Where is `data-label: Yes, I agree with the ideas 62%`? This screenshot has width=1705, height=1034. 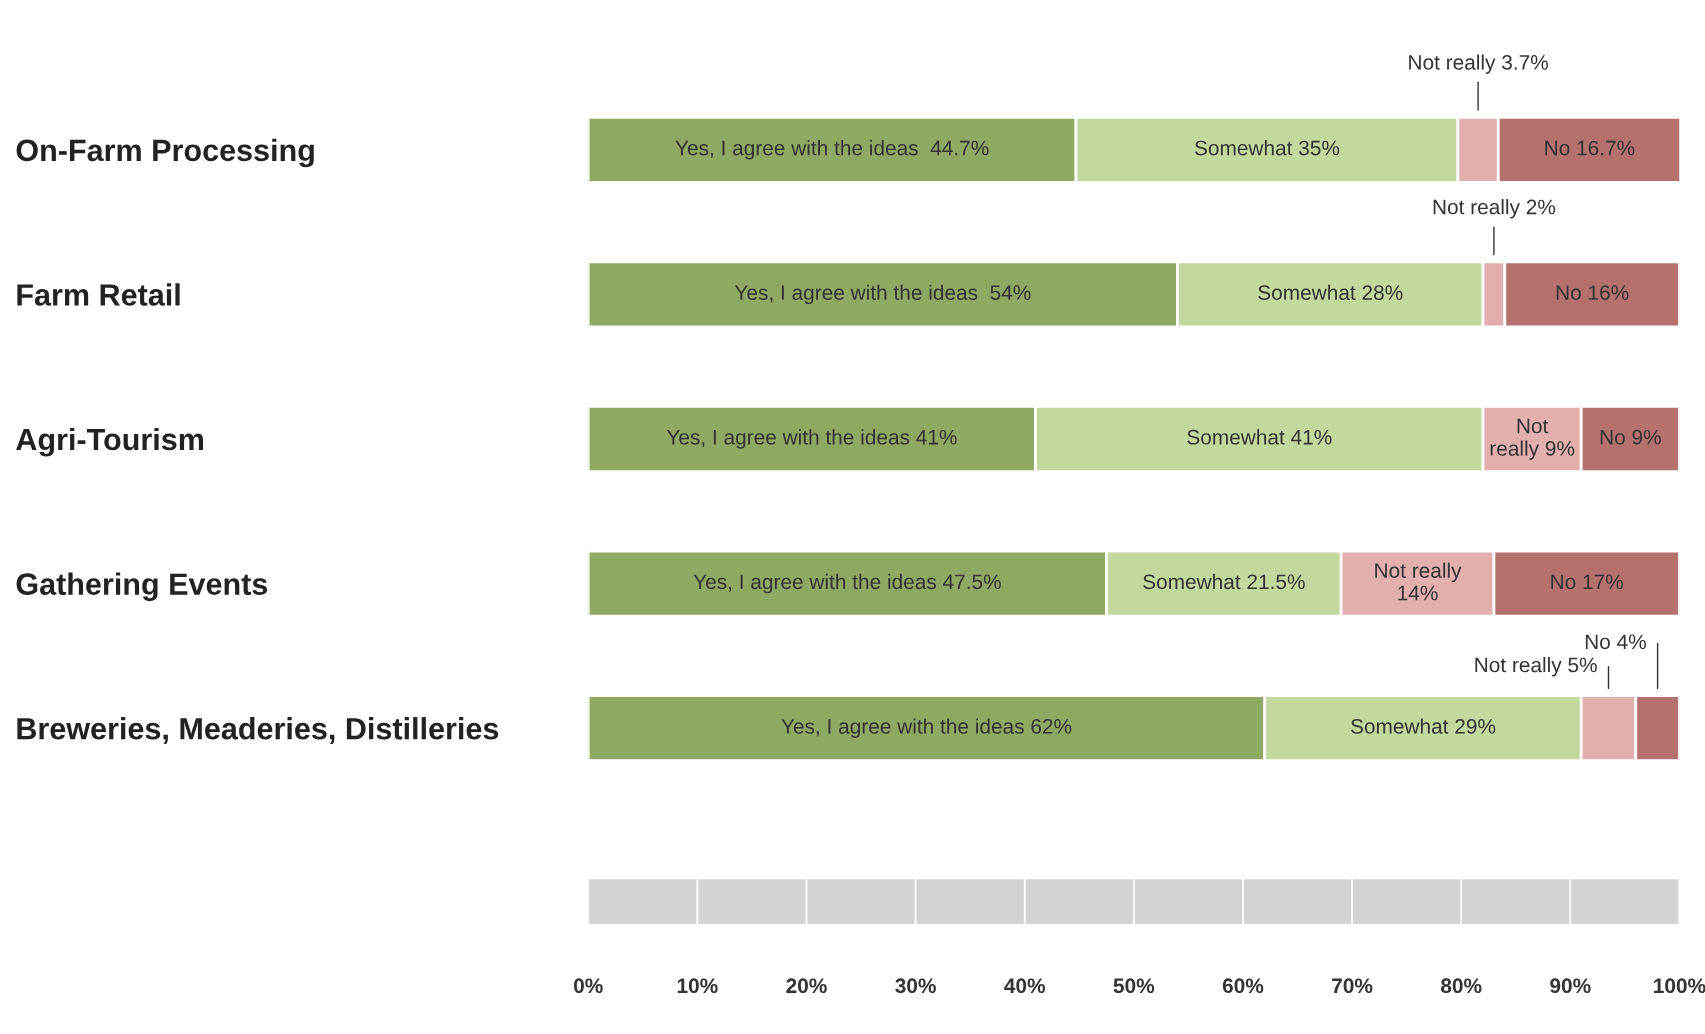
data-label: Yes, I agree with the ideas 62% is located at coordinates (926, 728).